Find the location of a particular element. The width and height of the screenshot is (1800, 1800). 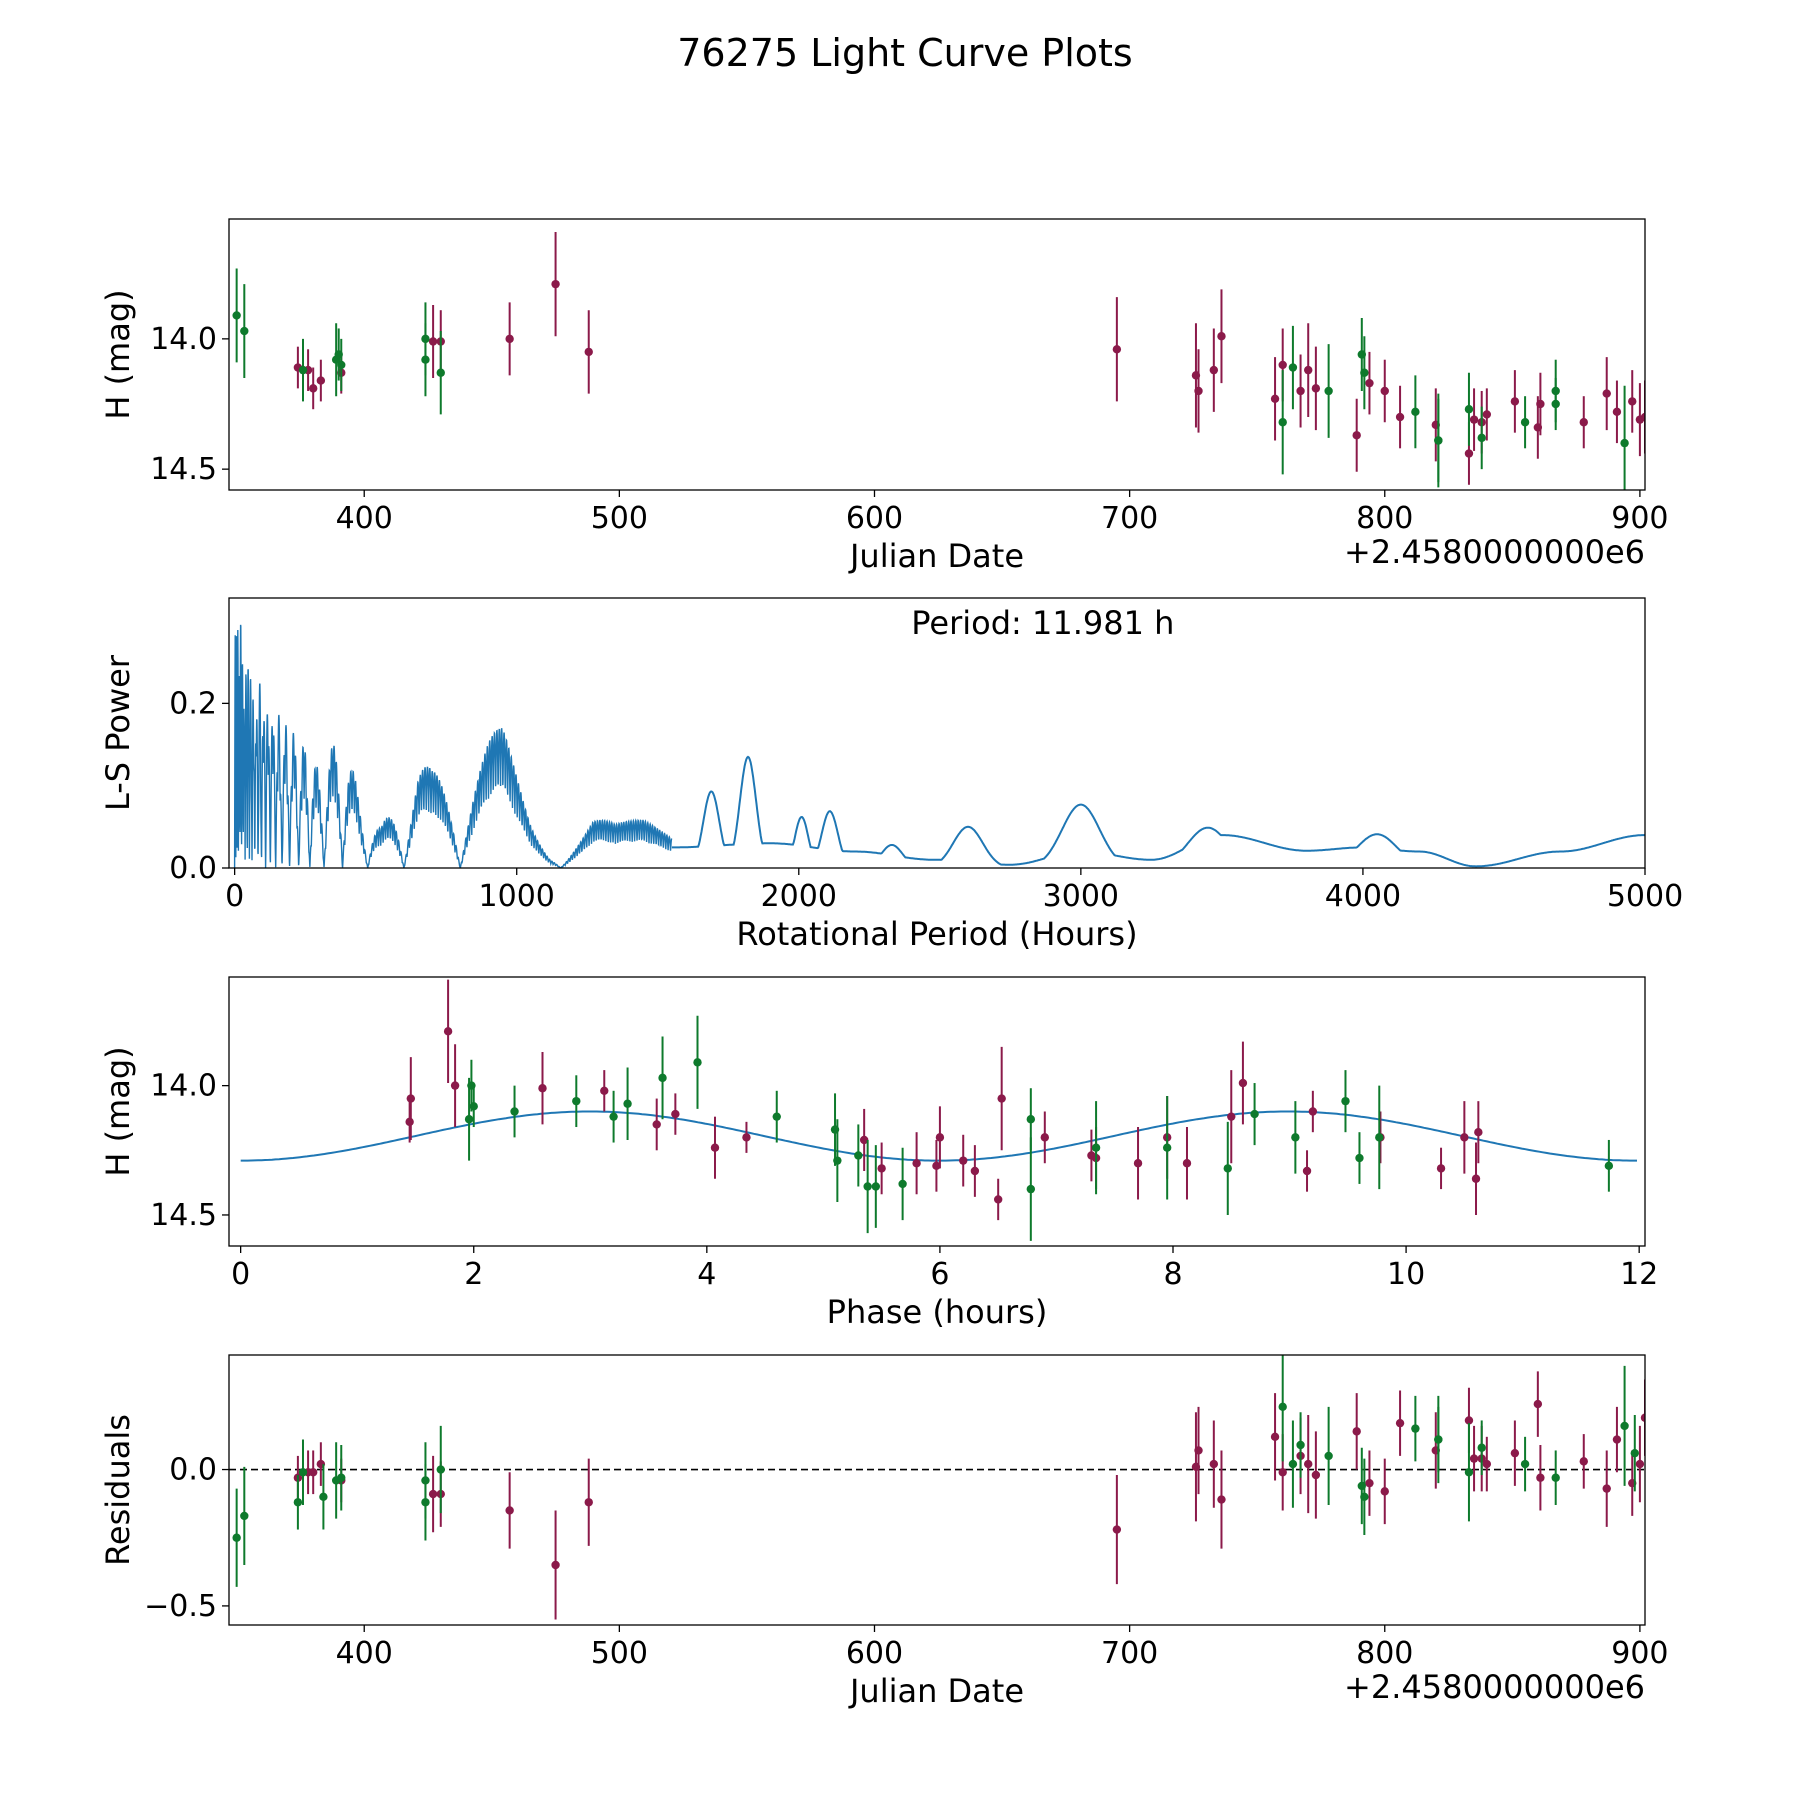

x-tick-label: 5000 is located at coordinates (1645, 896).